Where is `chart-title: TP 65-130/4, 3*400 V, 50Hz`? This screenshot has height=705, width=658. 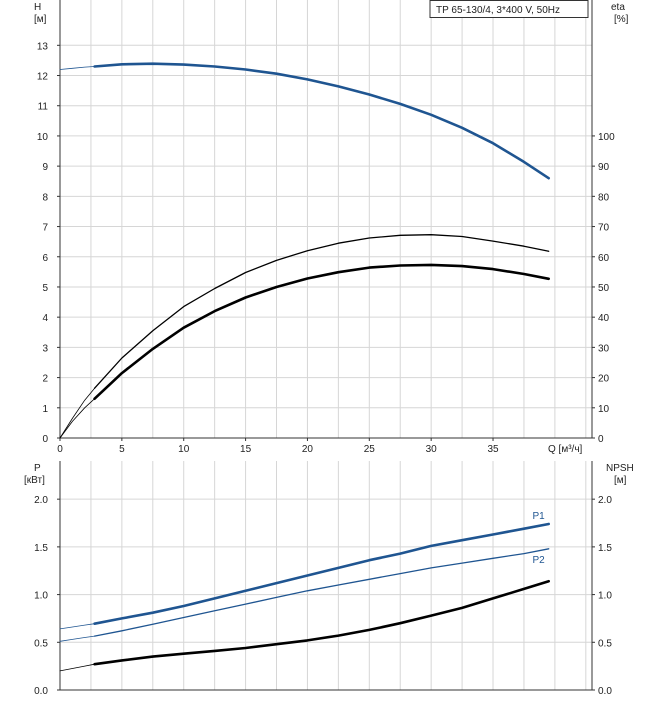
chart-title: TP 65-130/4, 3*400 V, 50Hz is located at coordinates (498, 10).